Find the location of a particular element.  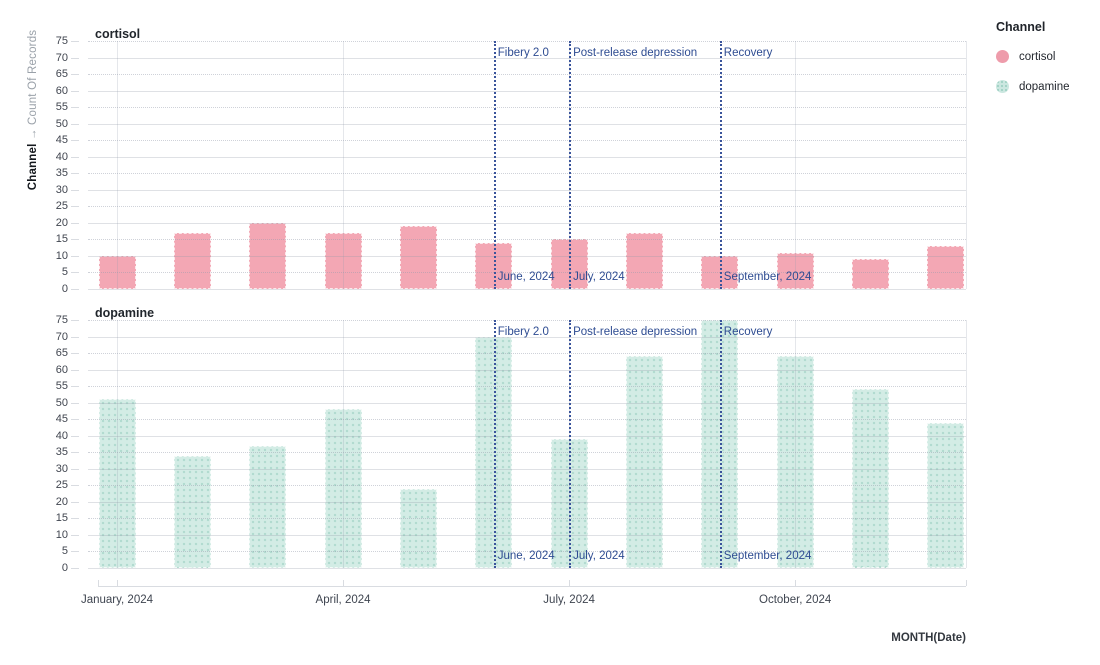

y-tick-label: 10 is located at coordinates (61, 534).